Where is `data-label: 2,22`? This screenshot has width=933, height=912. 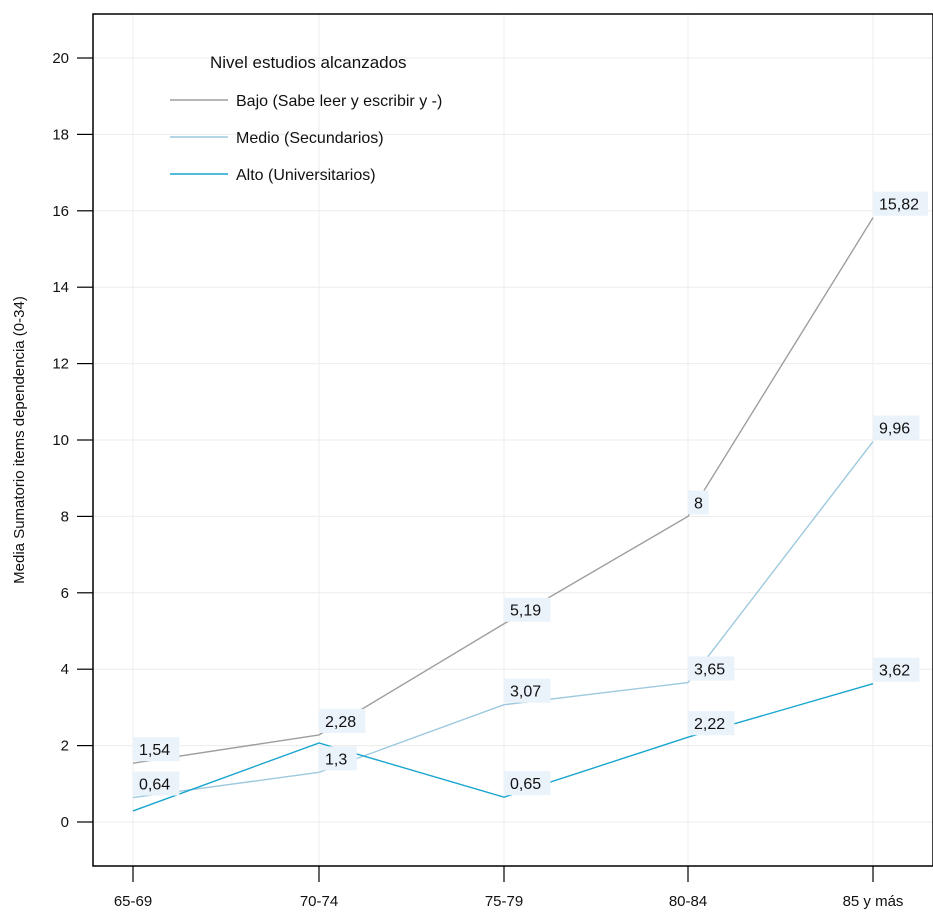 data-label: 2,22 is located at coordinates (711, 723).